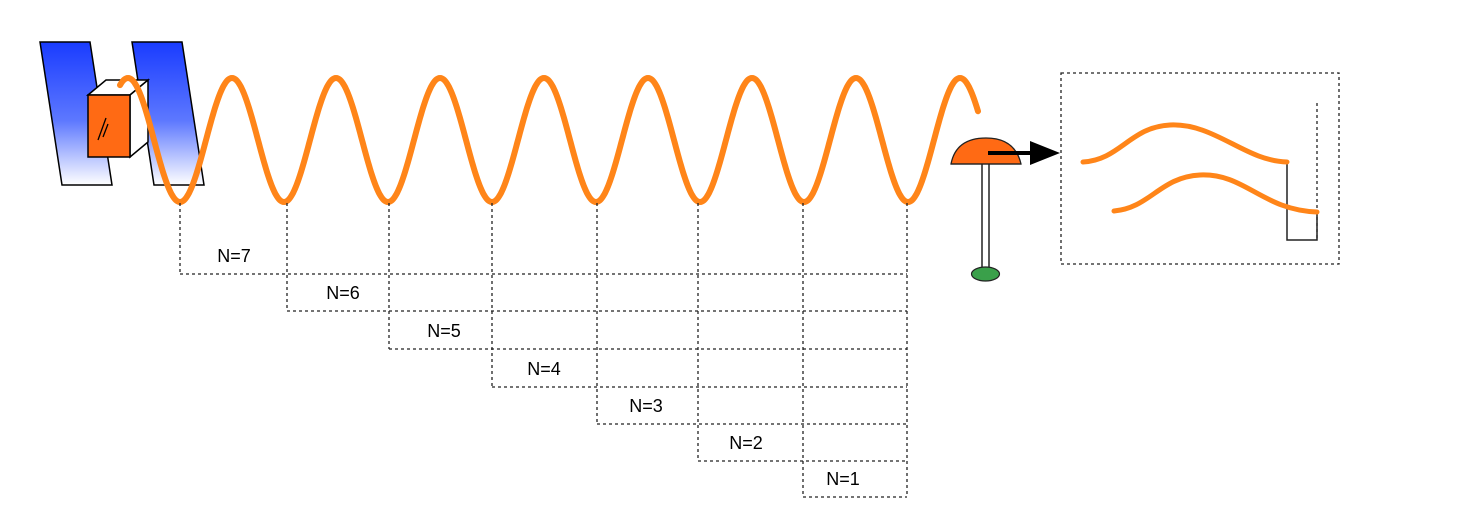 The image size is (1473, 512). Describe the element at coordinates (1215, 193) in the screenshot. I see `output-curve-lower` at that location.